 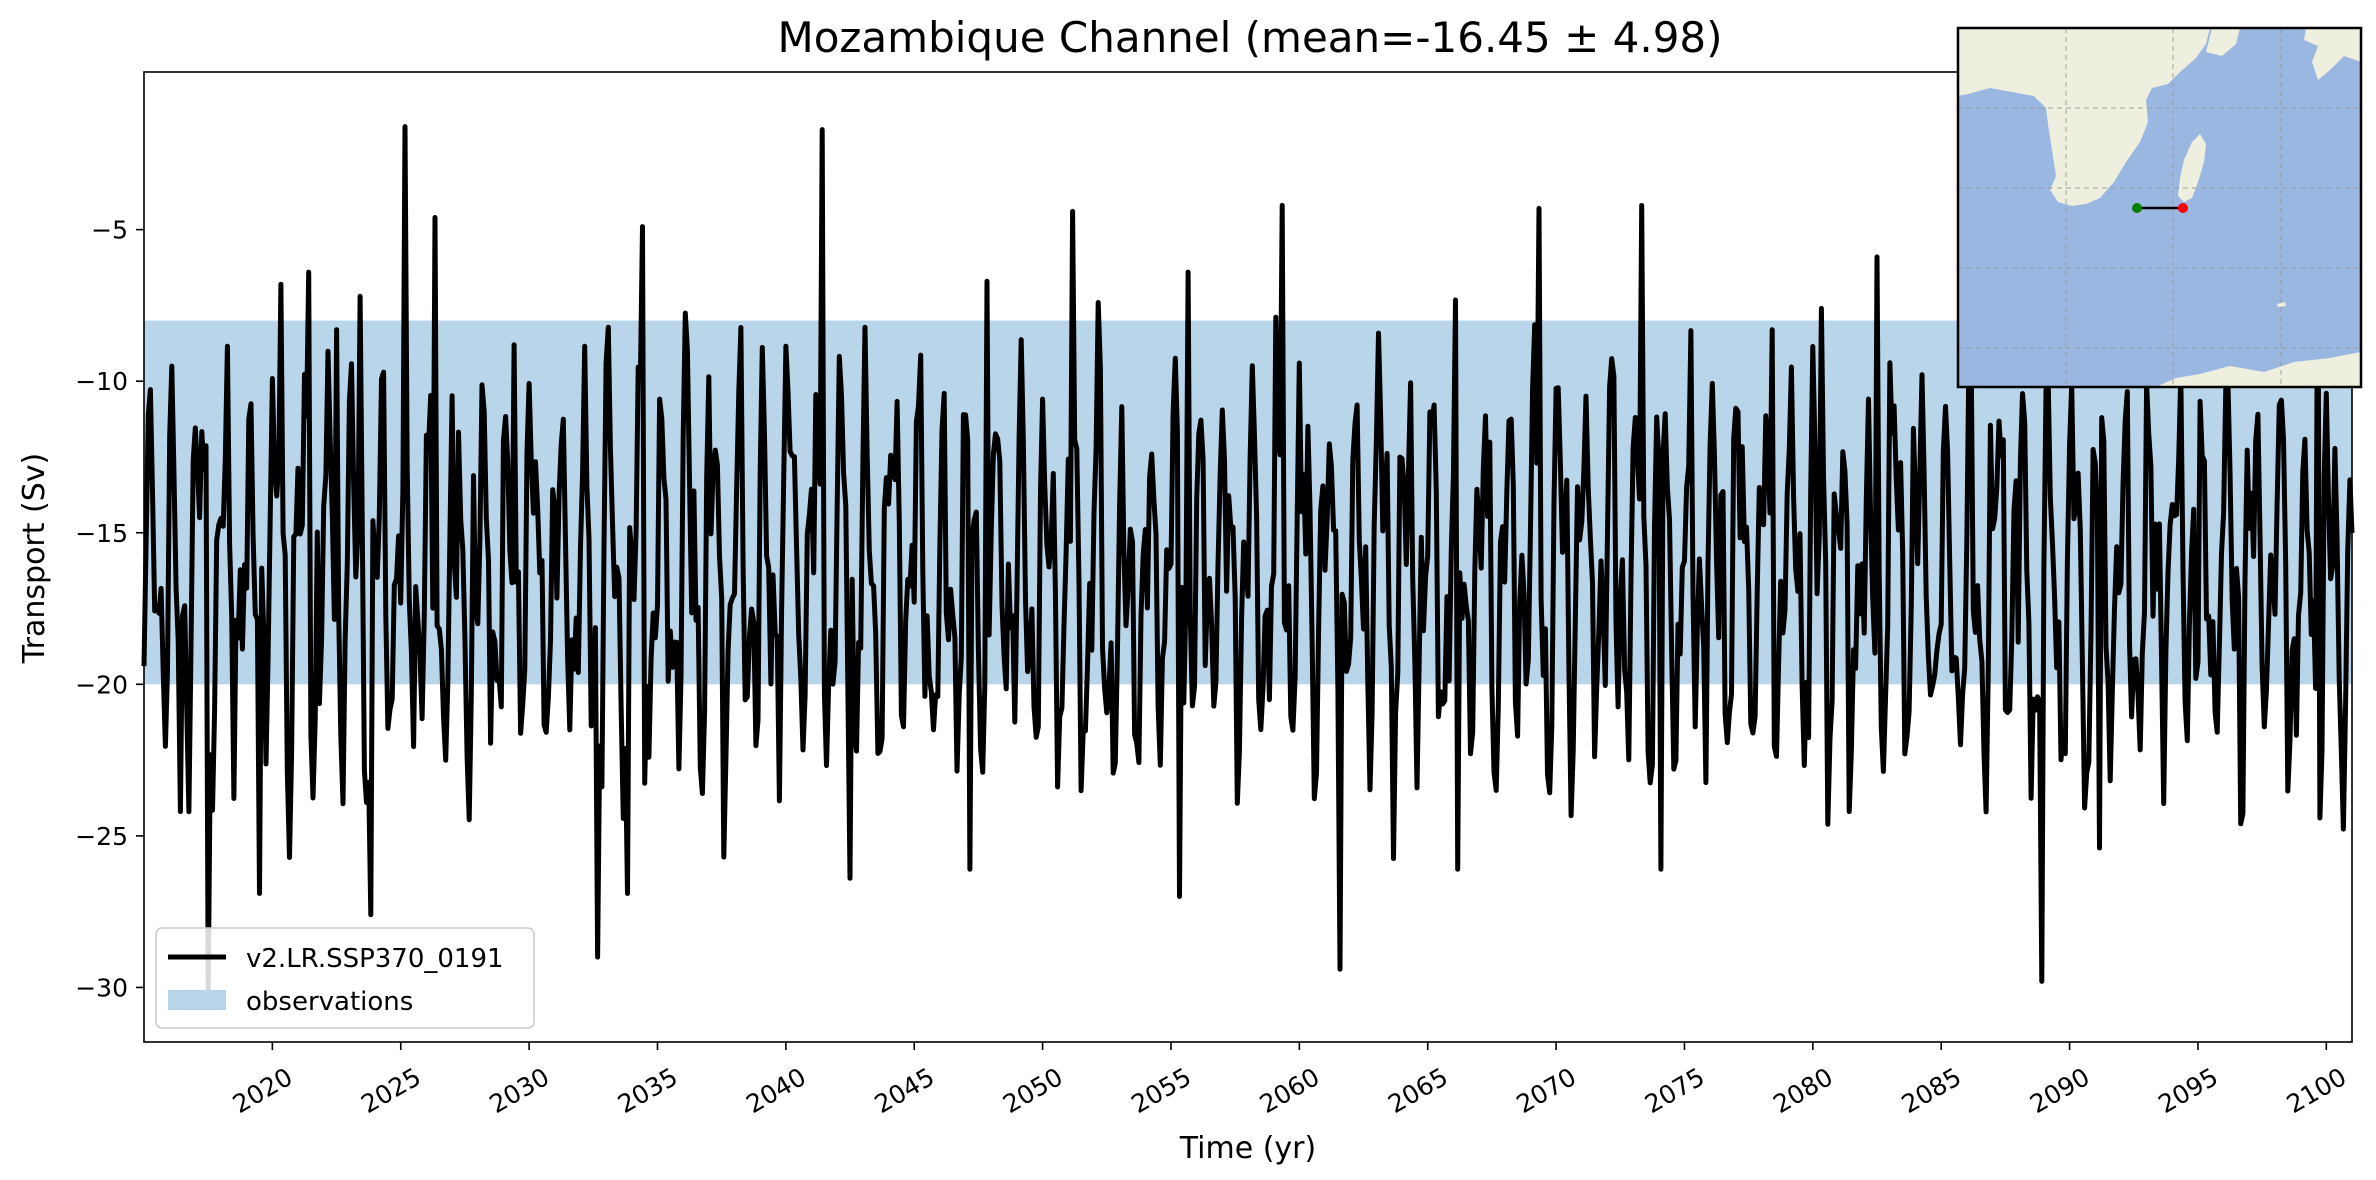 What do you see at coordinates (109, 609) in the screenshot?
I see `y-axis: −30 −25 −20 −15 −10 −5` at bounding box center [109, 609].